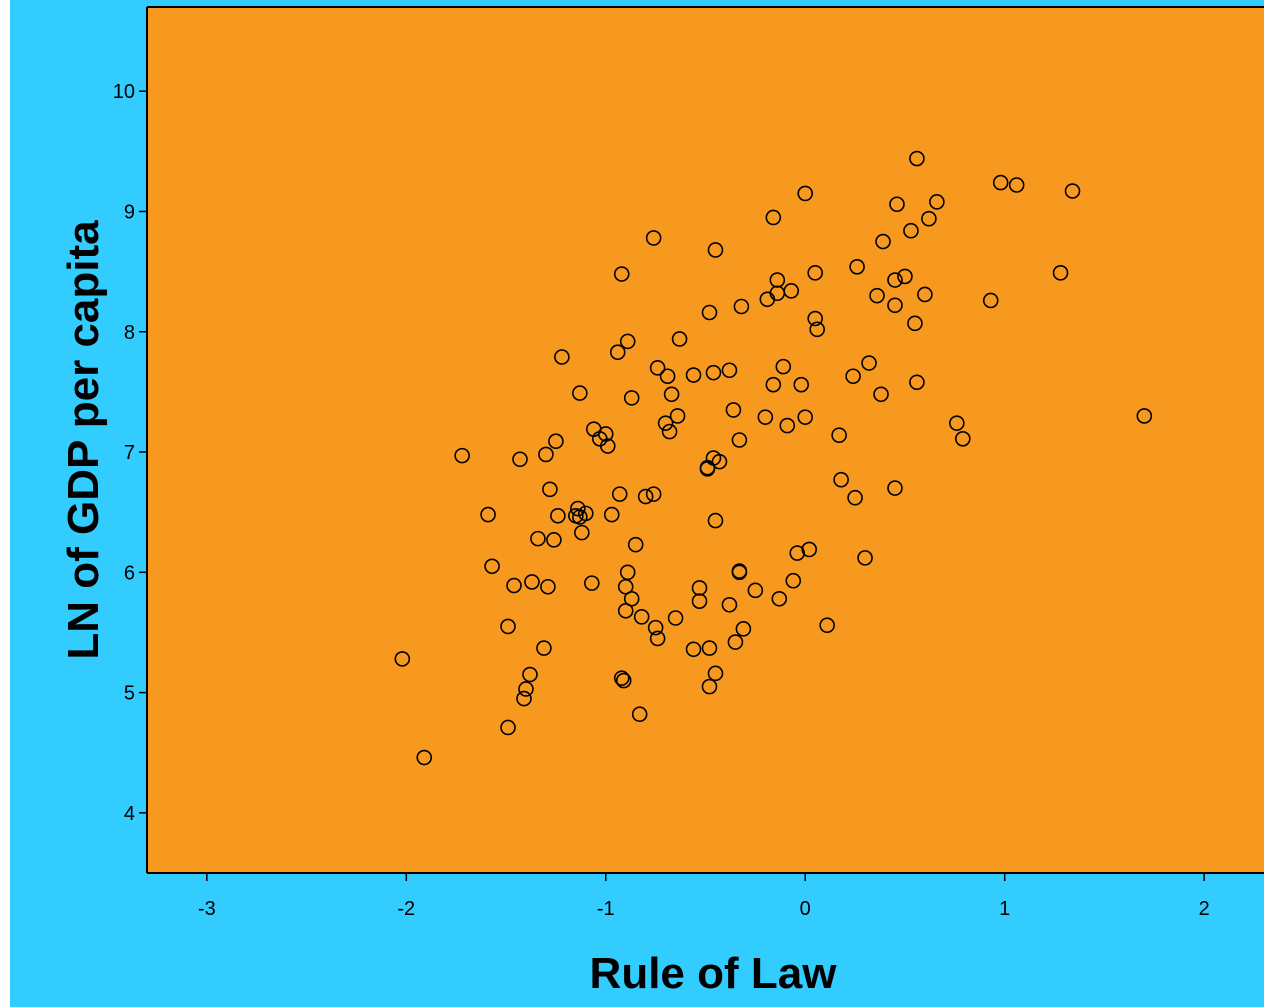 The width and height of the screenshot is (1264, 1007). Describe the element at coordinates (1004, 909) in the screenshot. I see `x-tick-label: 1` at that location.